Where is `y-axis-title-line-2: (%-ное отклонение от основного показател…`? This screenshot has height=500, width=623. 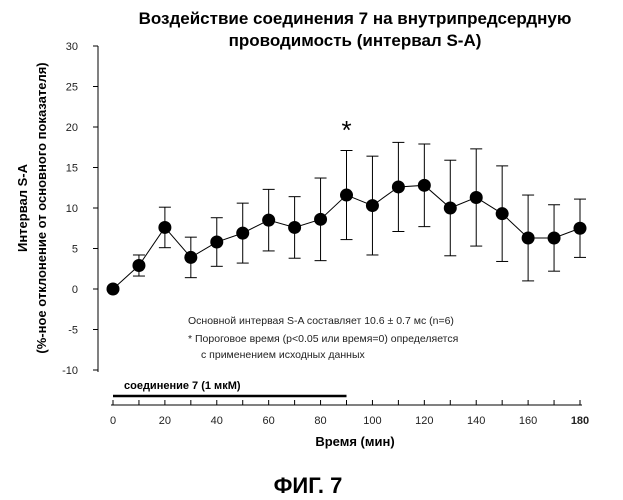 y-axis-title-line-2: (%-ное отклонение от основного показател… is located at coordinates (41, 207).